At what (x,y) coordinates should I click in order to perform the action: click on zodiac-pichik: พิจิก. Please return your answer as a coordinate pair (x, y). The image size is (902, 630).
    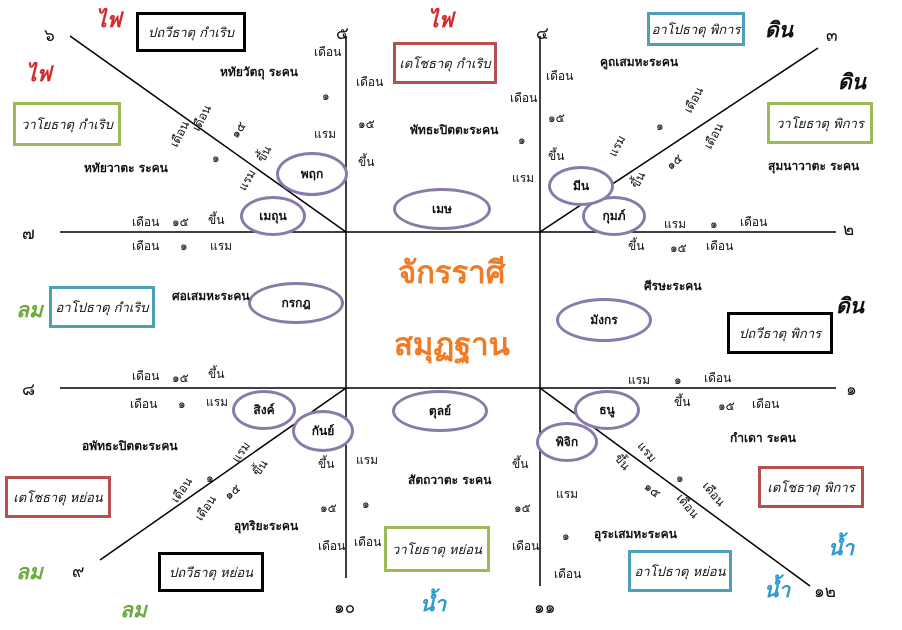
    Looking at the image, I should click on (567, 442).